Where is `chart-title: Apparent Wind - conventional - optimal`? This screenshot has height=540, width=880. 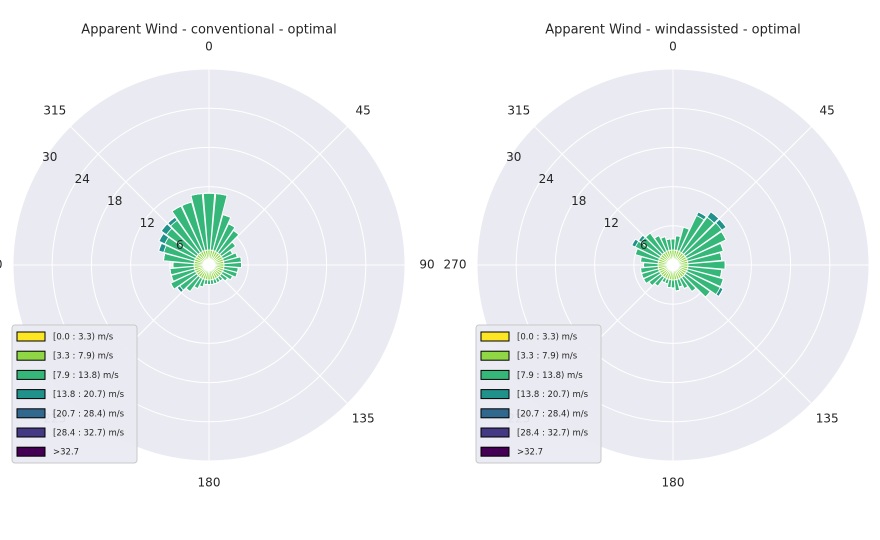 chart-title: Apparent Wind - conventional - optimal is located at coordinates (208, 30).